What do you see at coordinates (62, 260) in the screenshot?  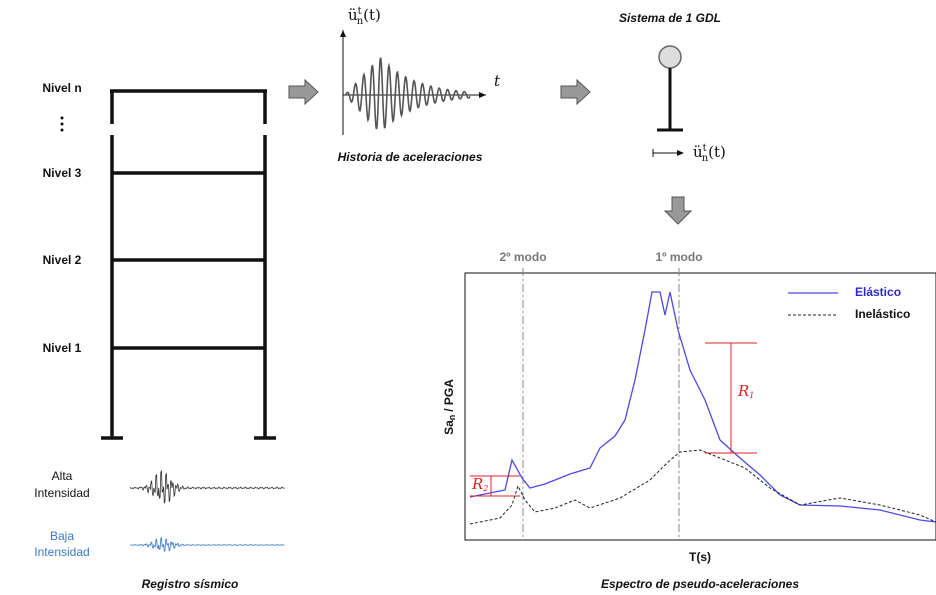 I see `level-label: Nivel 2` at bounding box center [62, 260].